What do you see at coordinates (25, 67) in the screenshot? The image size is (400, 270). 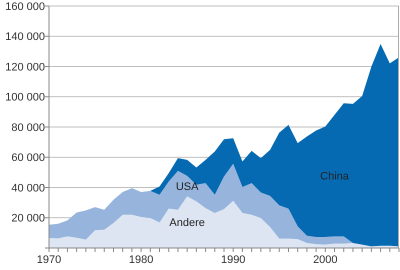 I see `y-tick-label: 120 000` at bounding box center [25, 67].